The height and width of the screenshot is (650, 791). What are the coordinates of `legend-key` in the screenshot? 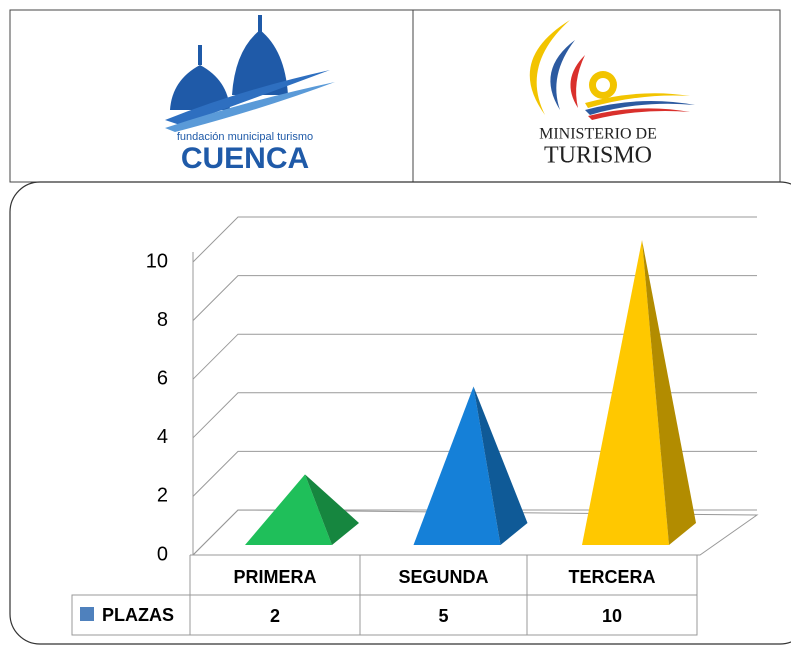 It's located at (87, 614).